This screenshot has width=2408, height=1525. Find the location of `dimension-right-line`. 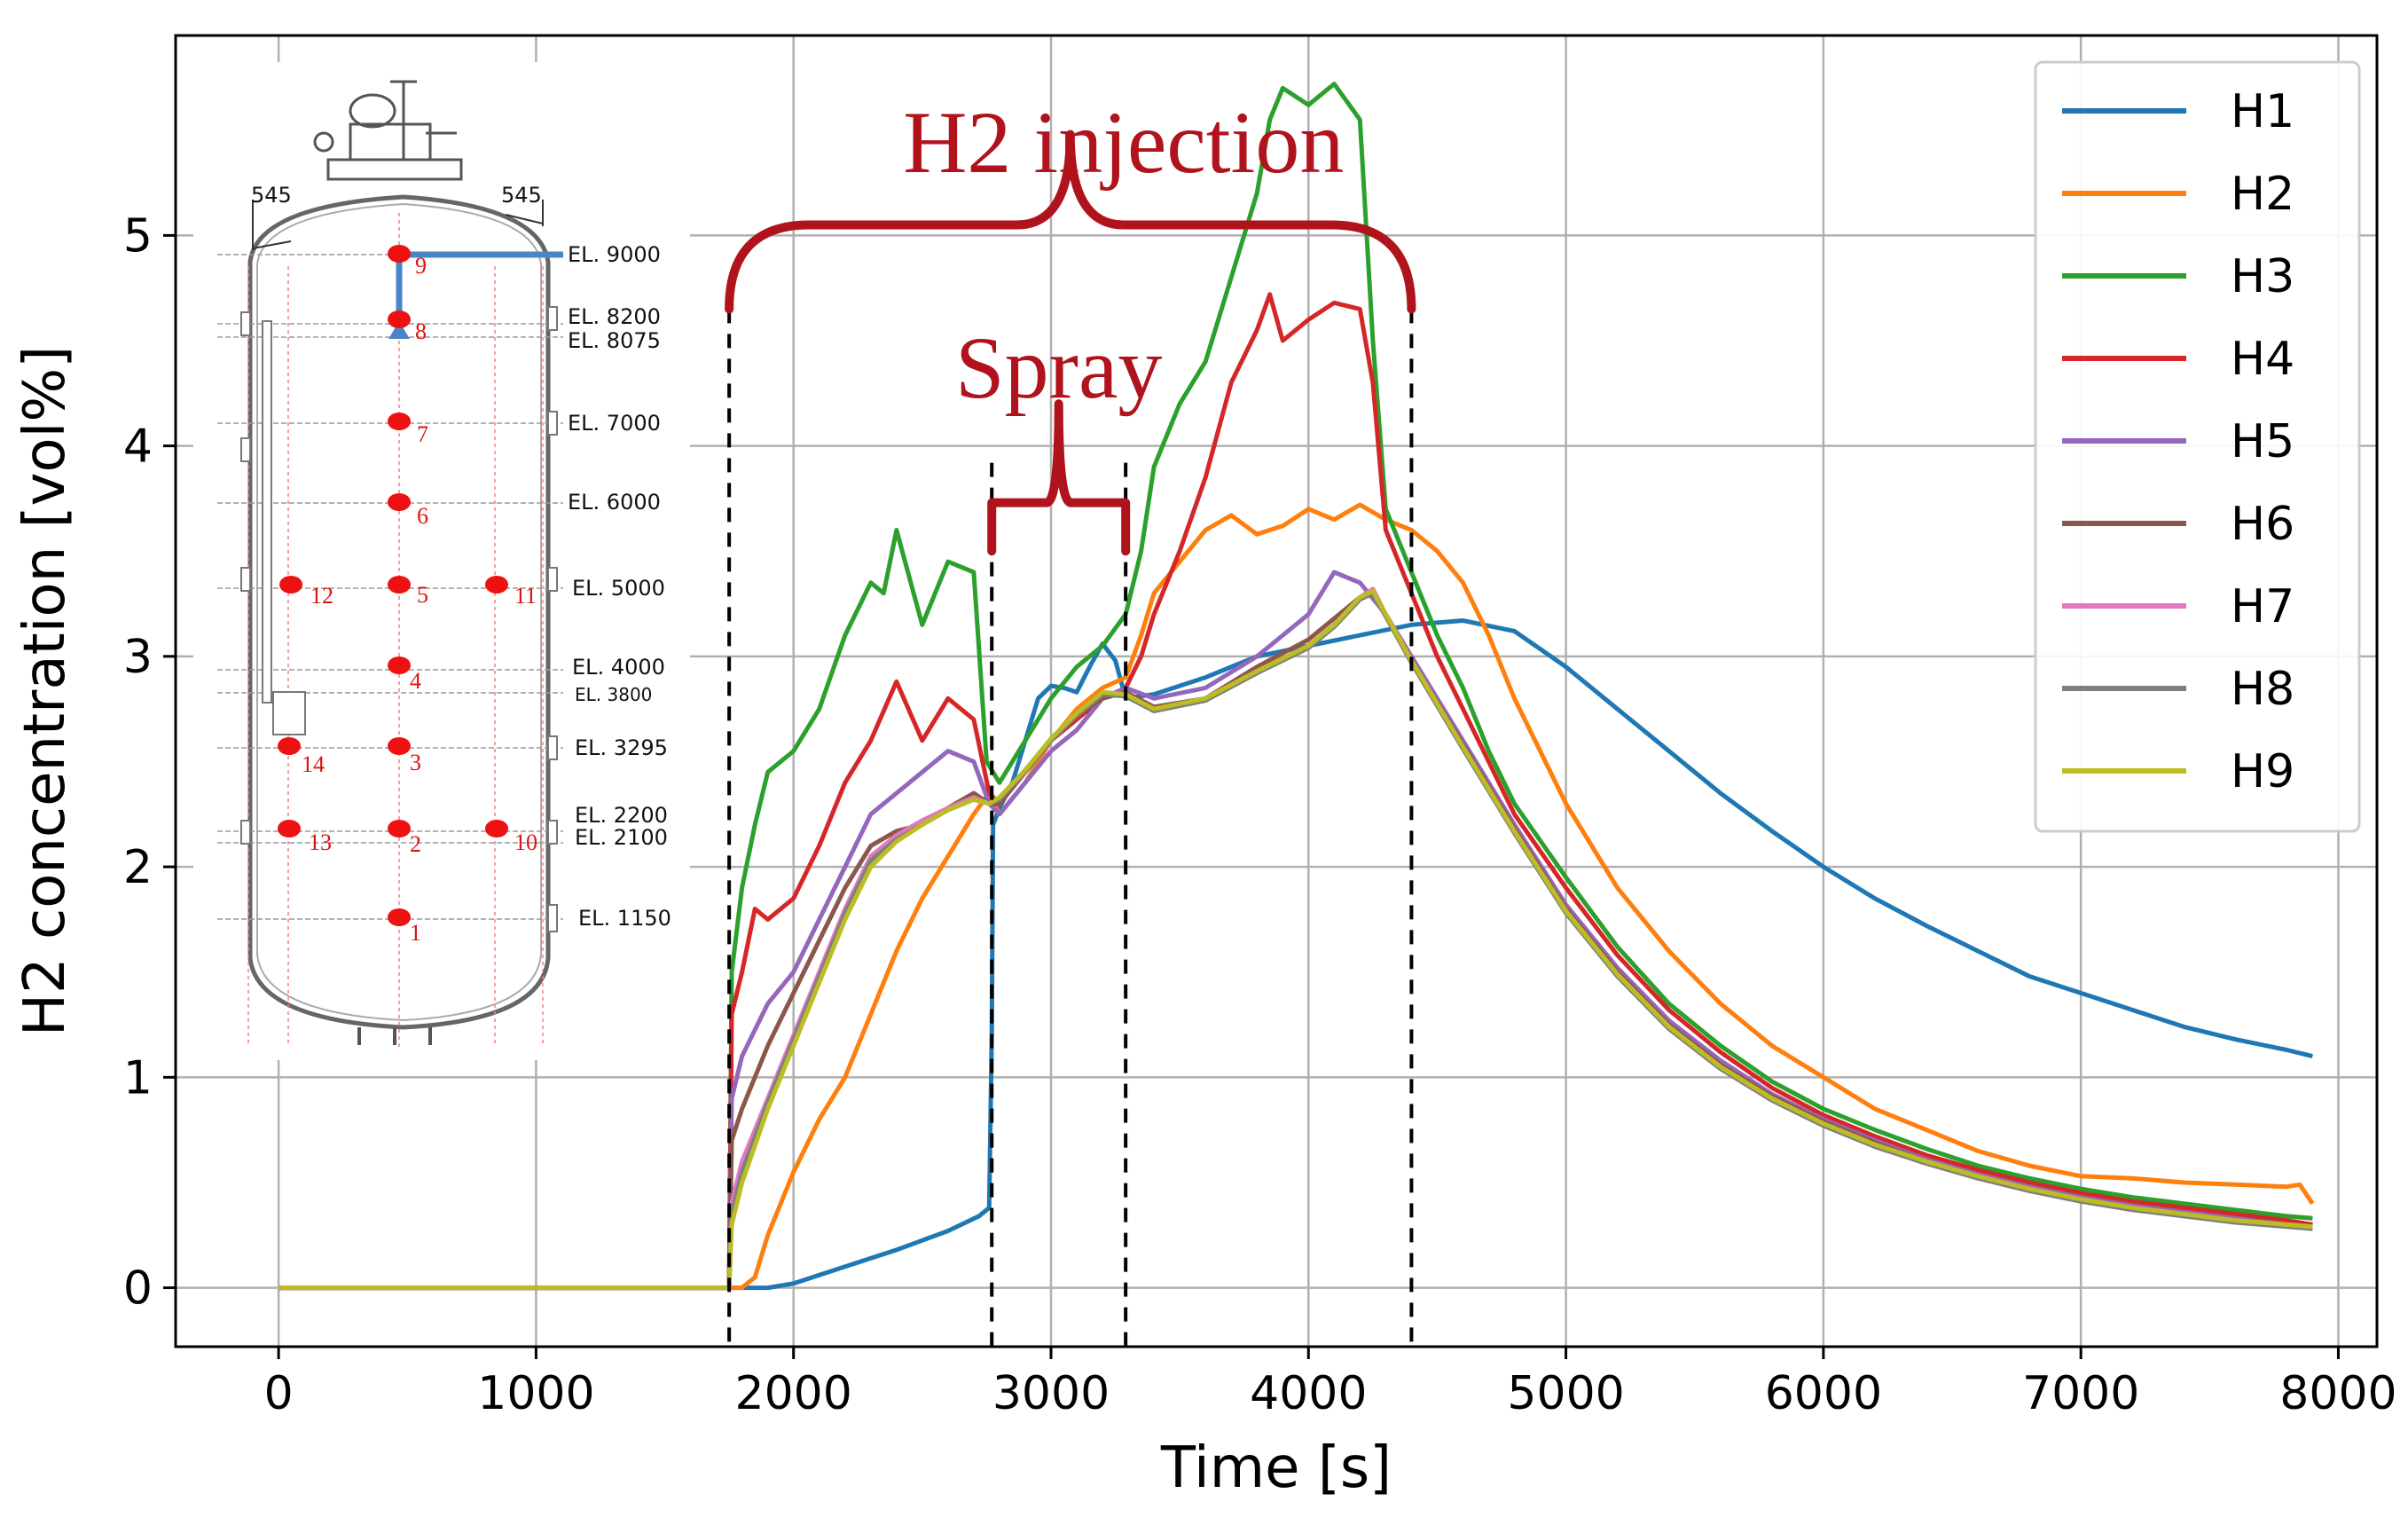

dimension-right-line is located at coordinates (524, 219).